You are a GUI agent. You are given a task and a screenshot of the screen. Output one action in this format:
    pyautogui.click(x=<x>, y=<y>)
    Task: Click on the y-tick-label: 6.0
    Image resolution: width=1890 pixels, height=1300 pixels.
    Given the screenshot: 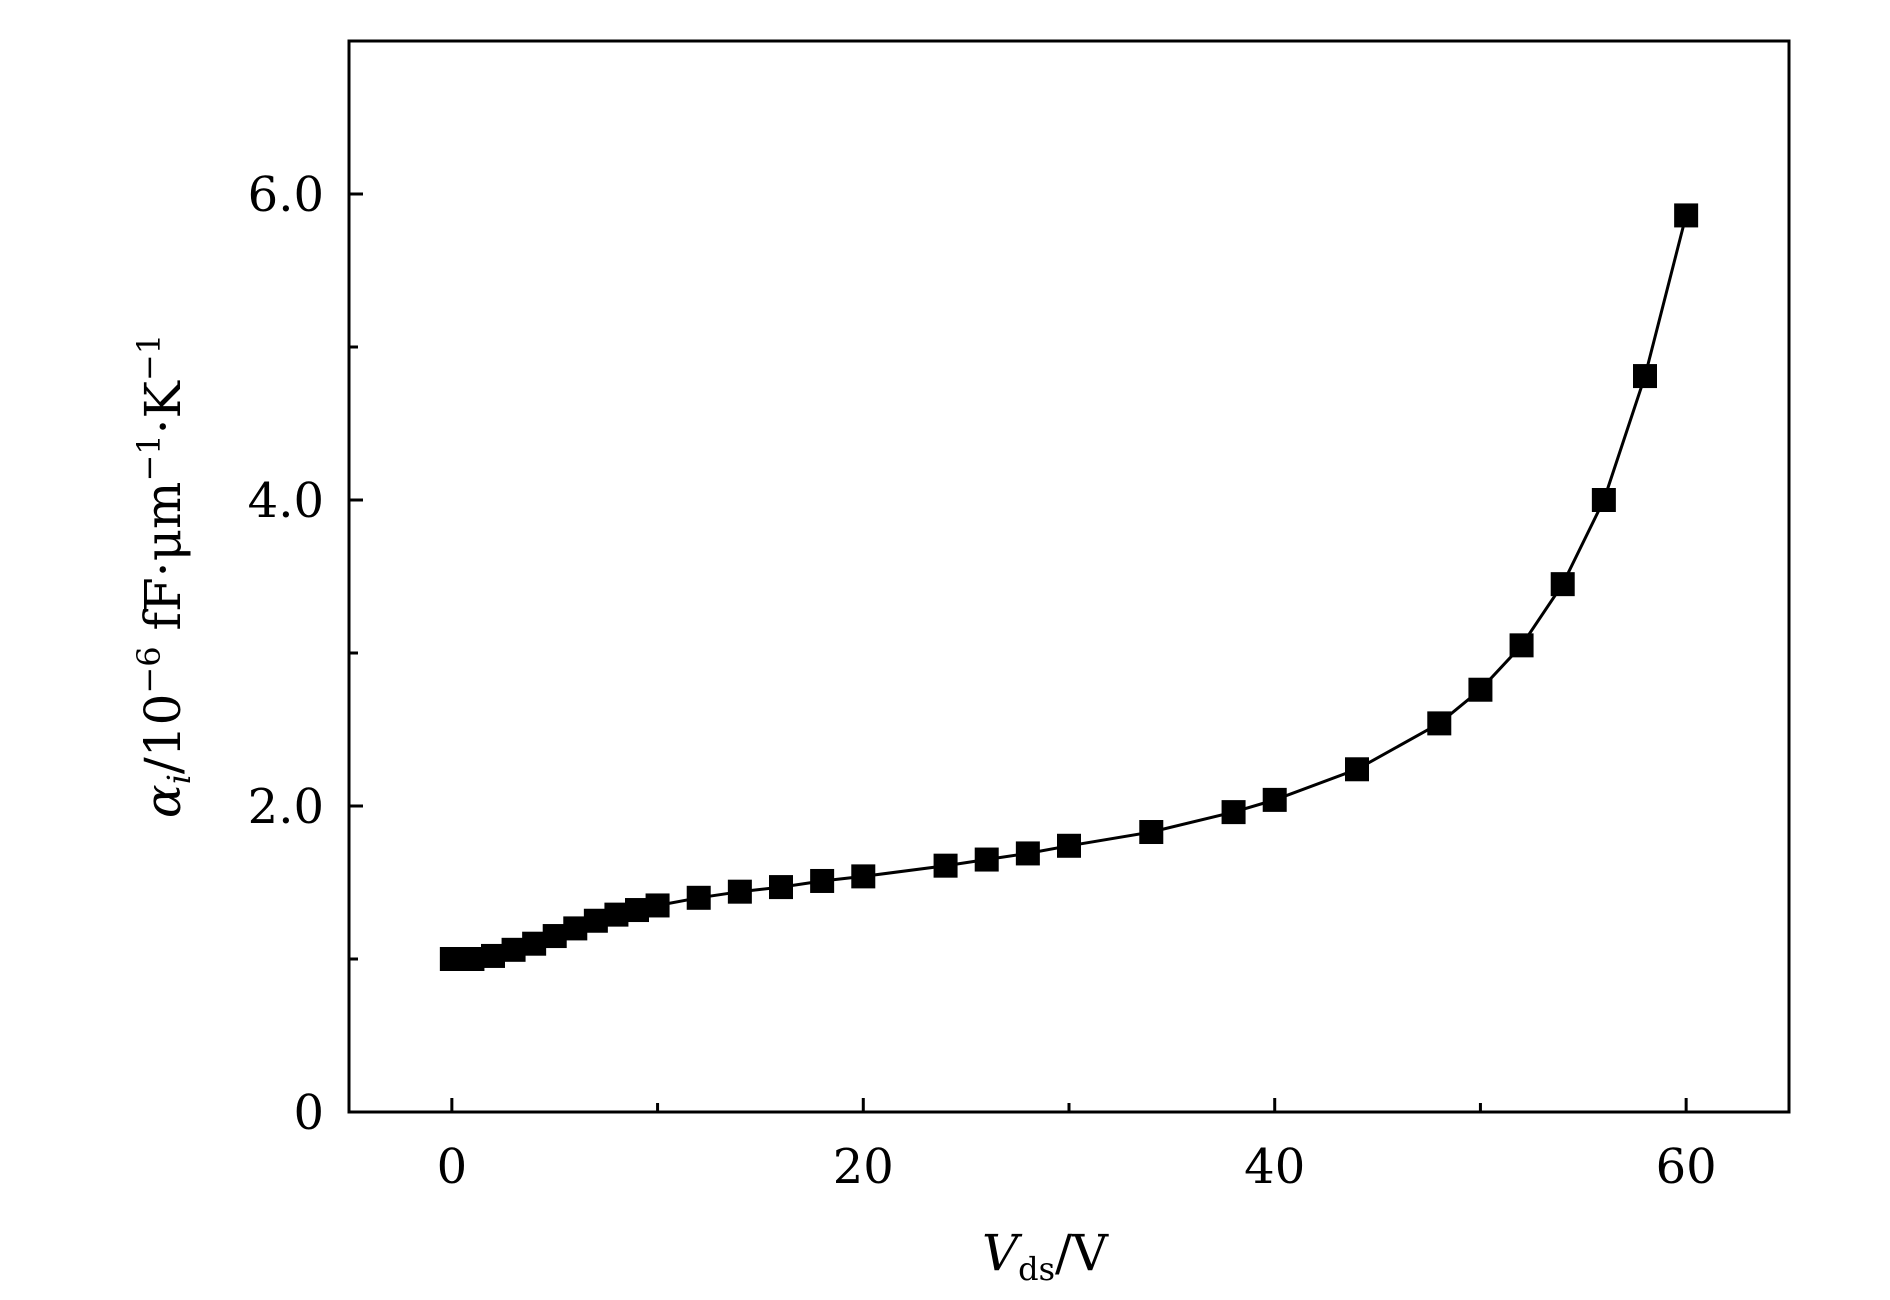 What is the action you would take?
    pyautogui.click(x=286, y=195)
    